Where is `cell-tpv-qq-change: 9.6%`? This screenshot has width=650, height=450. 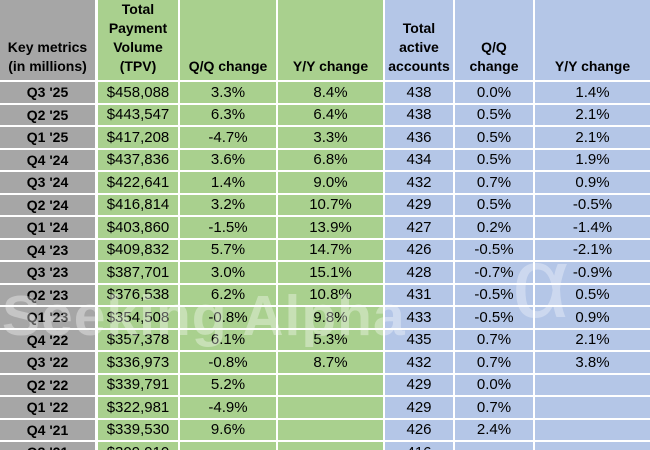 cell-tpv-qq-change: 9.6% is located at coordinates (229, 430).